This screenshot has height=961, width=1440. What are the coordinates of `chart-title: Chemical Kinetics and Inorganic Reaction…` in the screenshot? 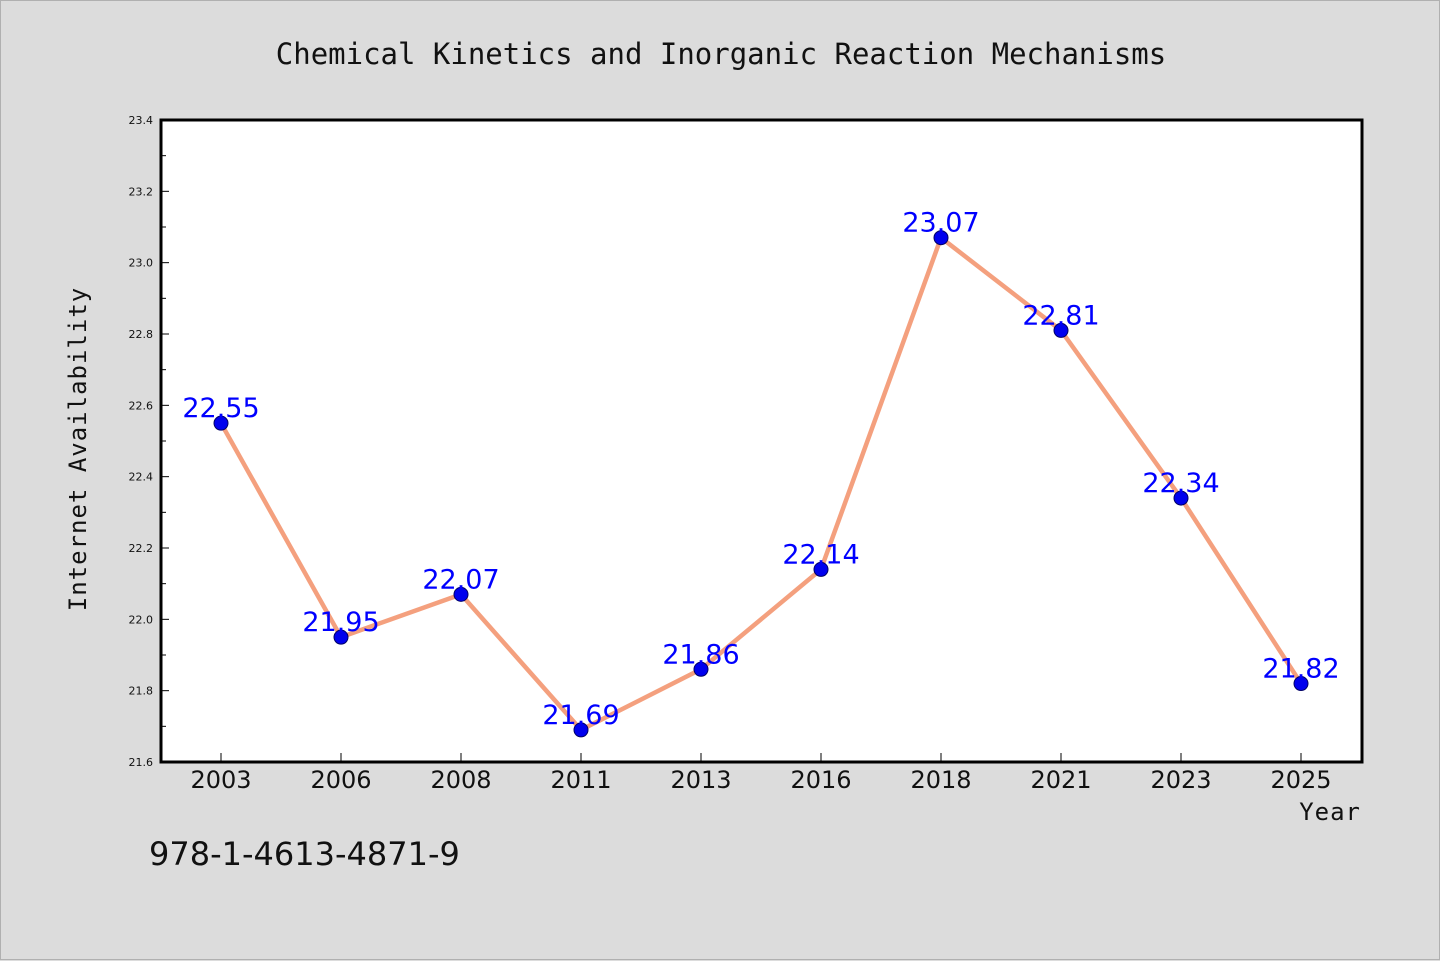 It's located at (721, 54).